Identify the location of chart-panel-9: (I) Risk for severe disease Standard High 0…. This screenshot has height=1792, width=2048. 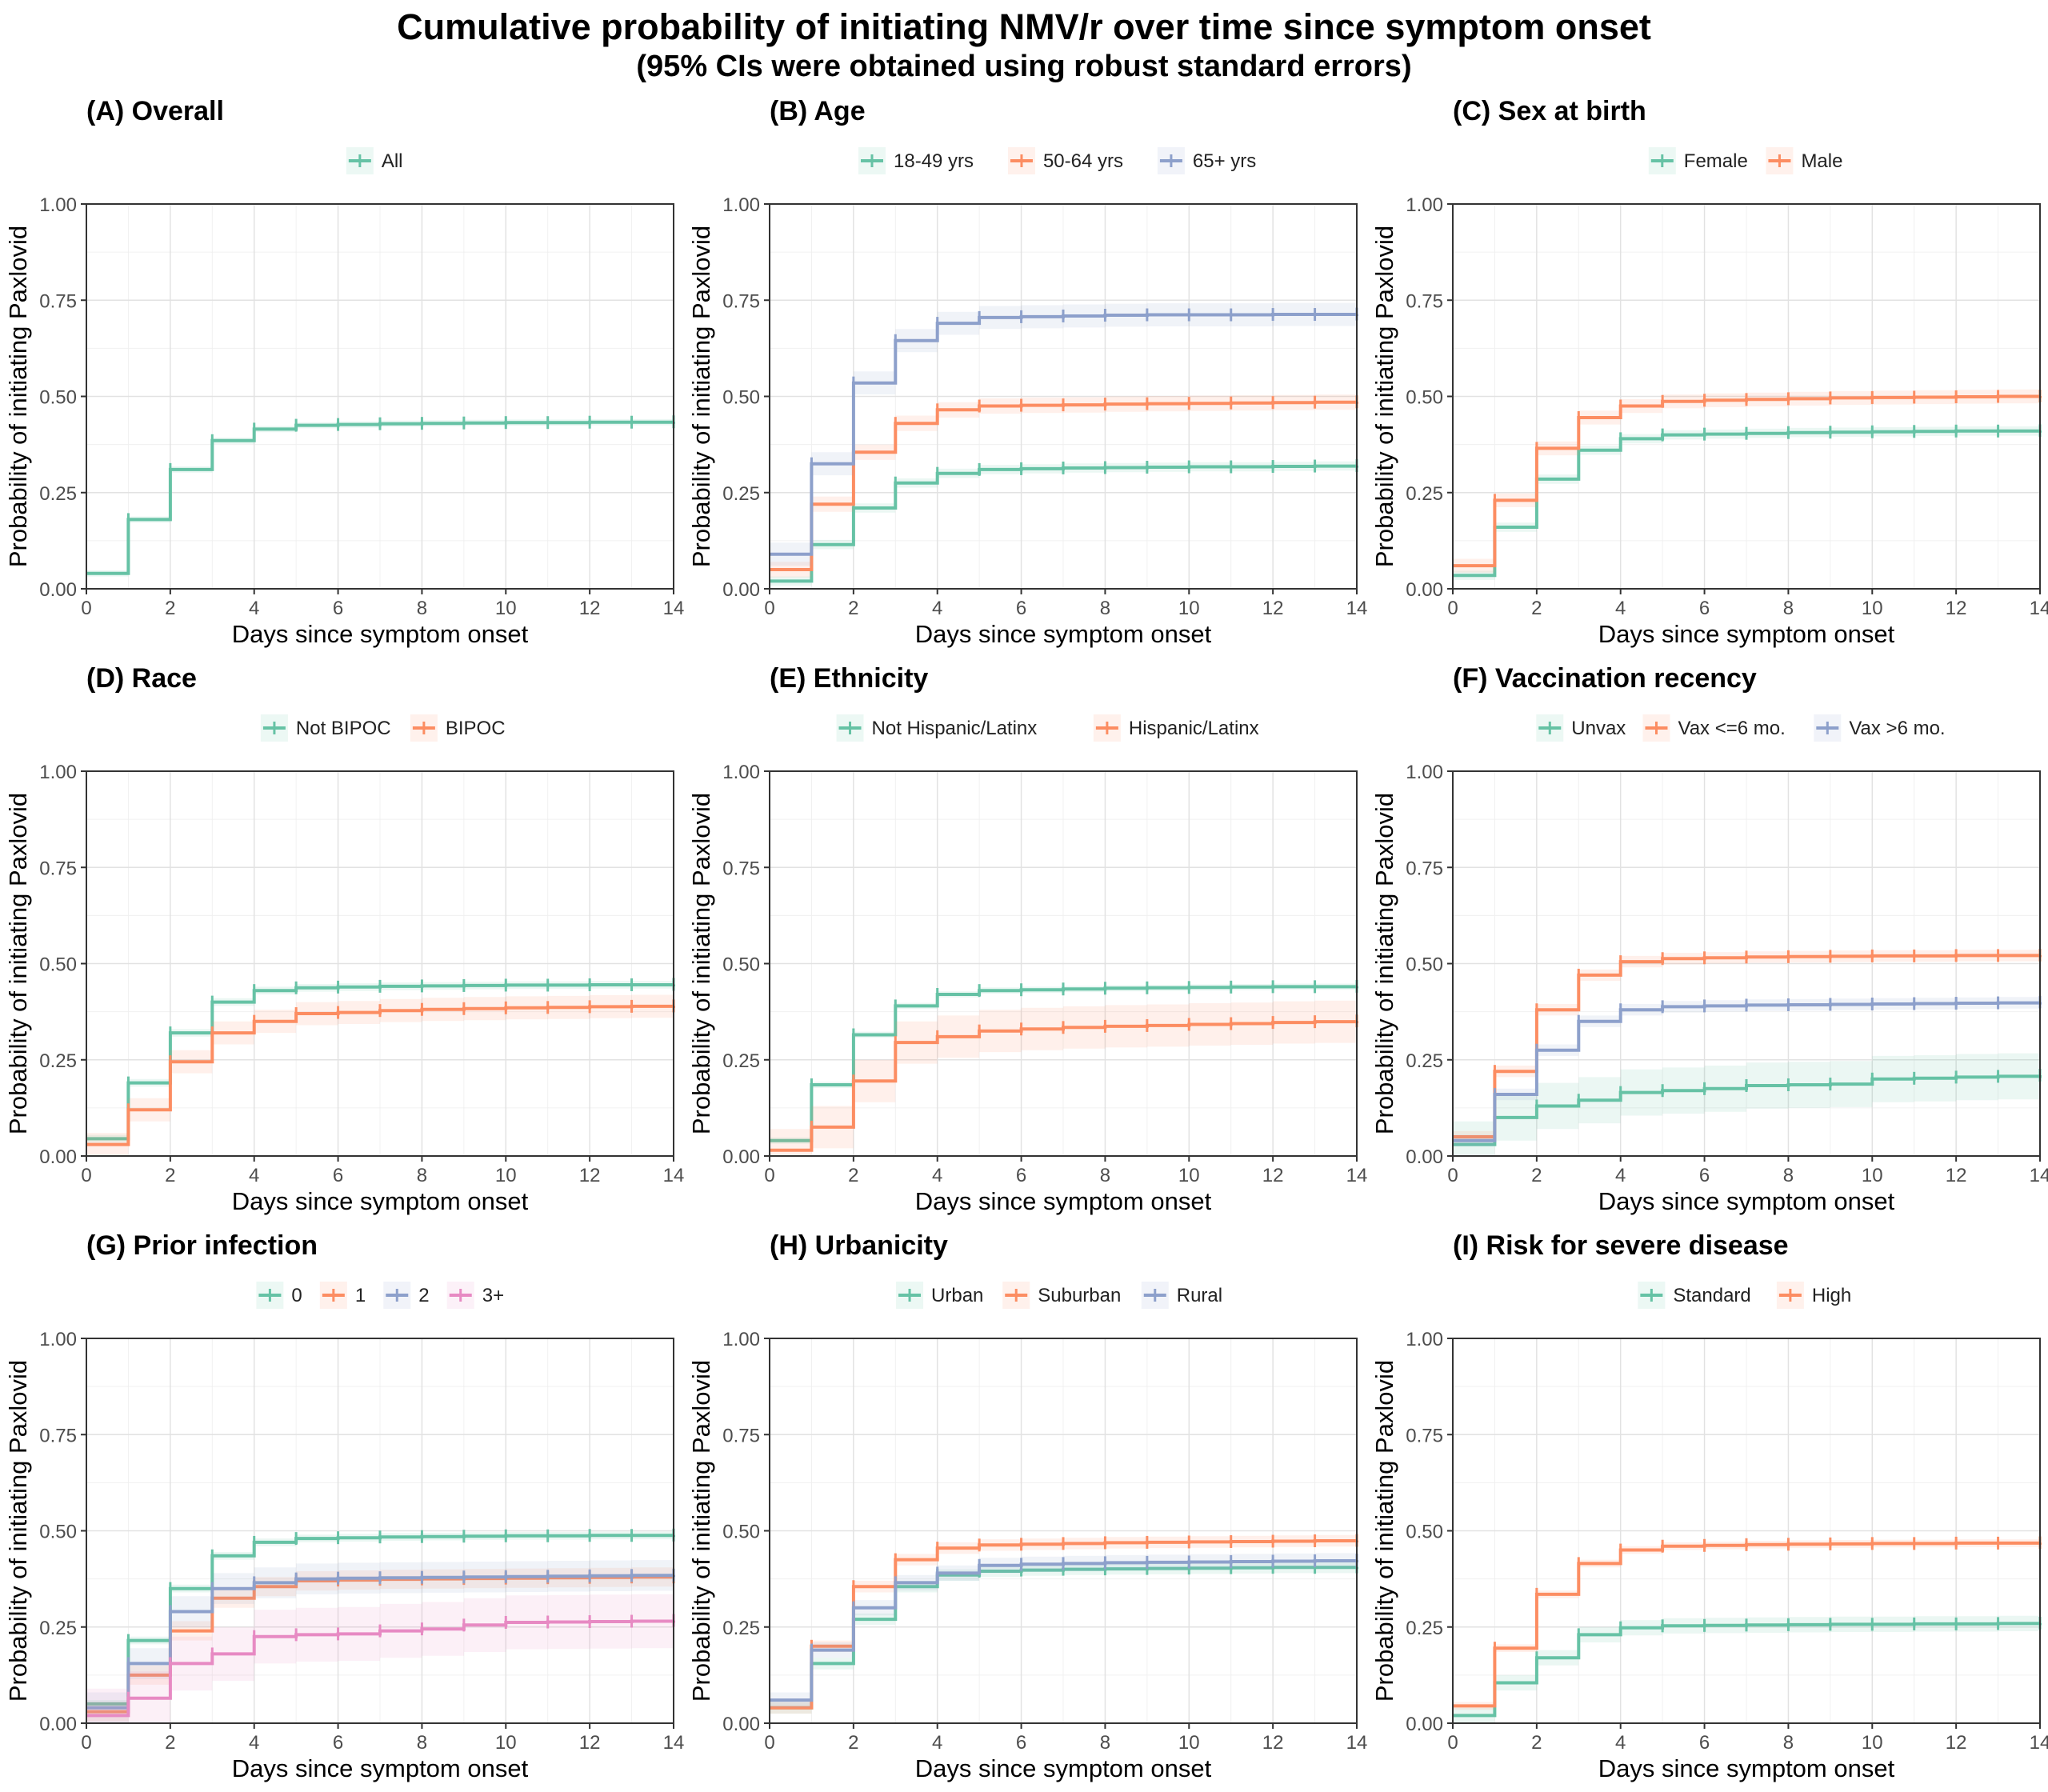
(1709, 1506).